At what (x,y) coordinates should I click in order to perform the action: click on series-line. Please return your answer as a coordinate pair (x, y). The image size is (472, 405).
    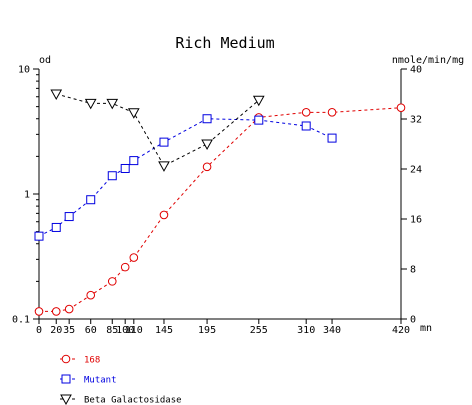
    Looking at the image, I should click on (158, 130).